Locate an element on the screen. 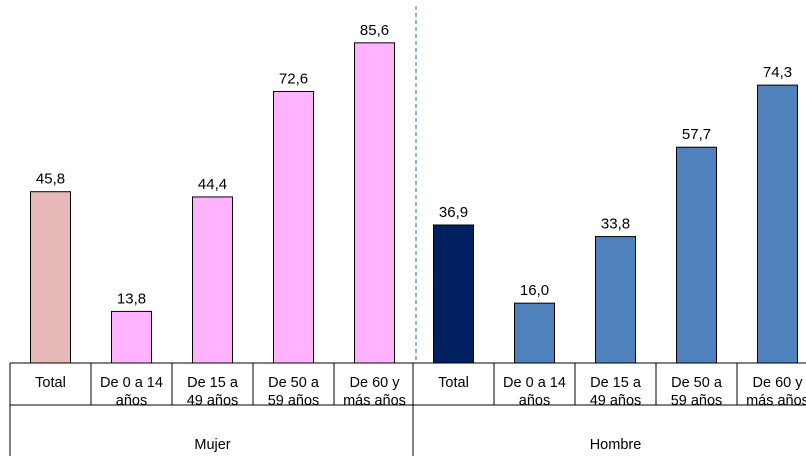 This screenshot has height=456, width=806. data-label-mujer-1: 13,8 is located at coordinates (131, 298).